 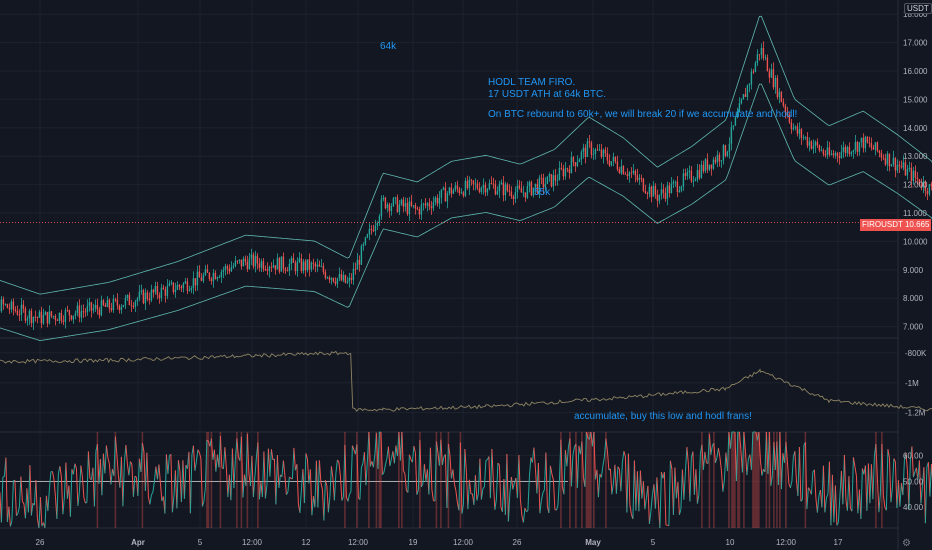 I want to click on x-tick-label: 10, so click(x=730, y=542).